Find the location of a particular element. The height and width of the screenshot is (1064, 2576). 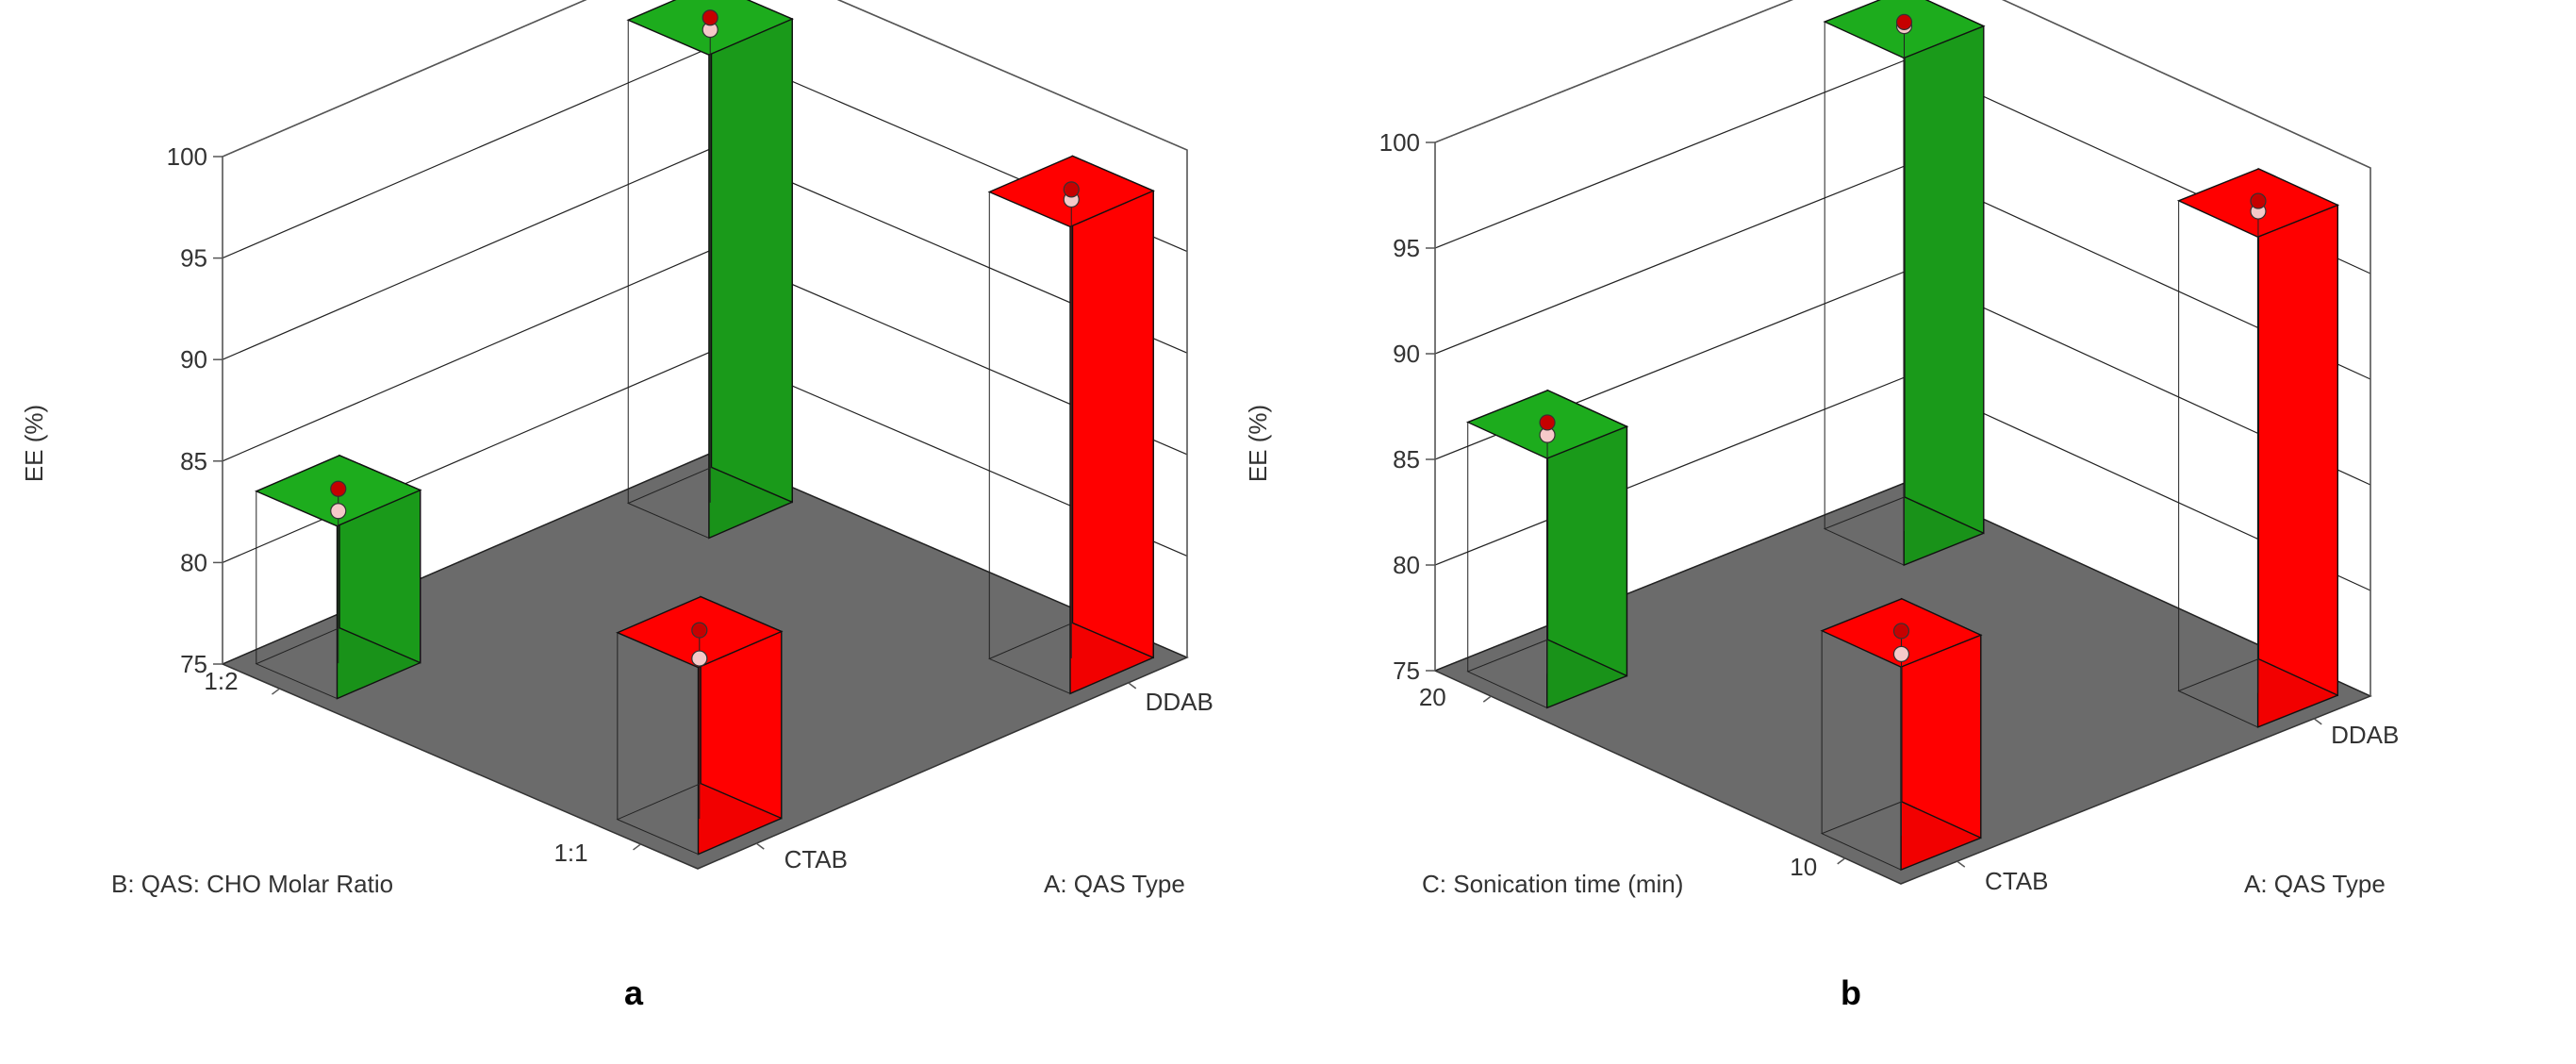

y-tick-label: 1:2 is located at coordinates (221, 681).